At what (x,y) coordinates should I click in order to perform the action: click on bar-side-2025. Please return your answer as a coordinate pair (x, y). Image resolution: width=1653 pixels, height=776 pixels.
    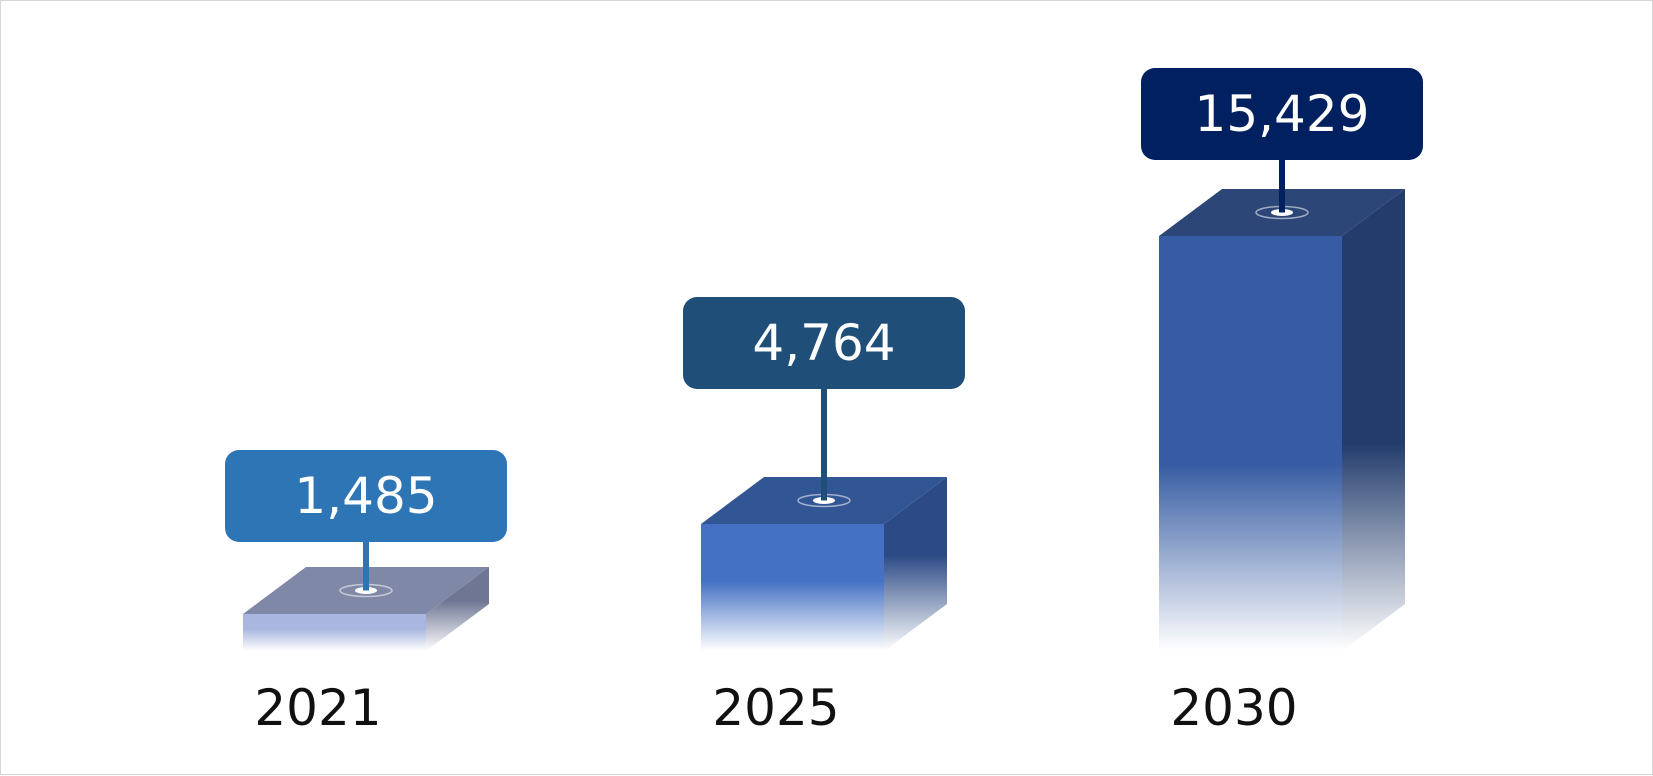
    Looking at the image, I should click on (915, 564).